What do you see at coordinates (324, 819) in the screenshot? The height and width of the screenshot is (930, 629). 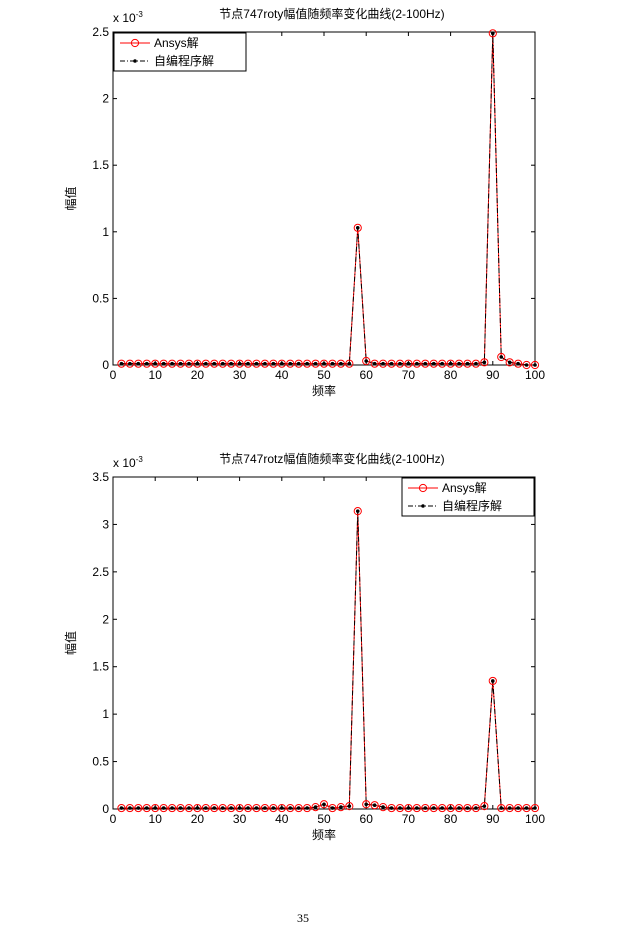 I see `x-tick-label: 50` at bounding box center [324, 819].